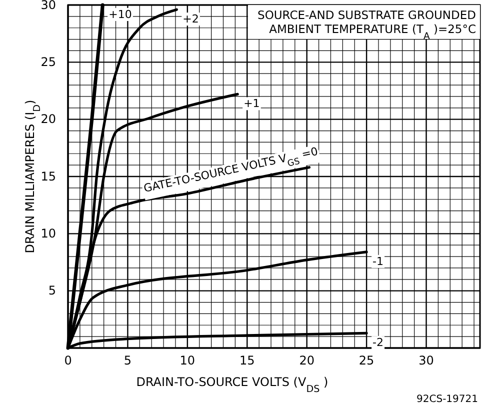  What do you see at coordinates (366, 361) in the screenshot?
I see `x-tick-label: 25` at bounding box center [366, 361].